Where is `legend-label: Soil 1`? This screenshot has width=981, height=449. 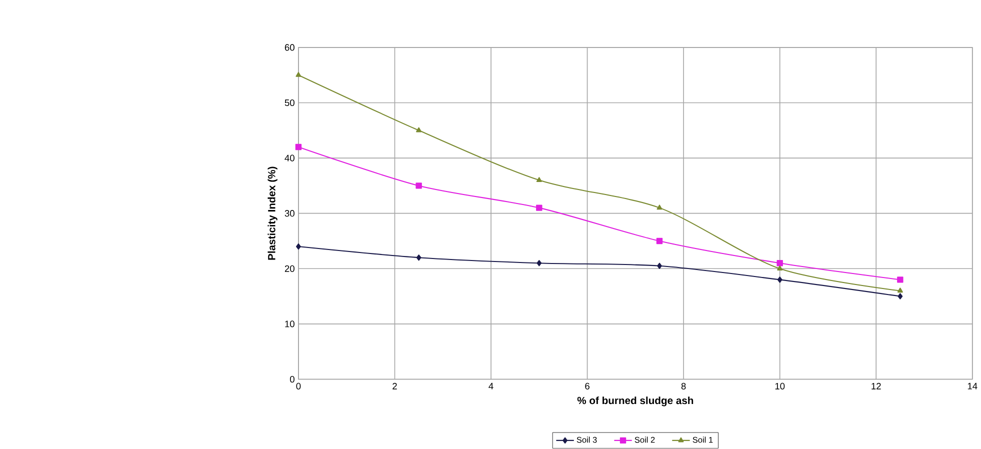
legend-label: Soil 1 is located at coordinates (702, 439).